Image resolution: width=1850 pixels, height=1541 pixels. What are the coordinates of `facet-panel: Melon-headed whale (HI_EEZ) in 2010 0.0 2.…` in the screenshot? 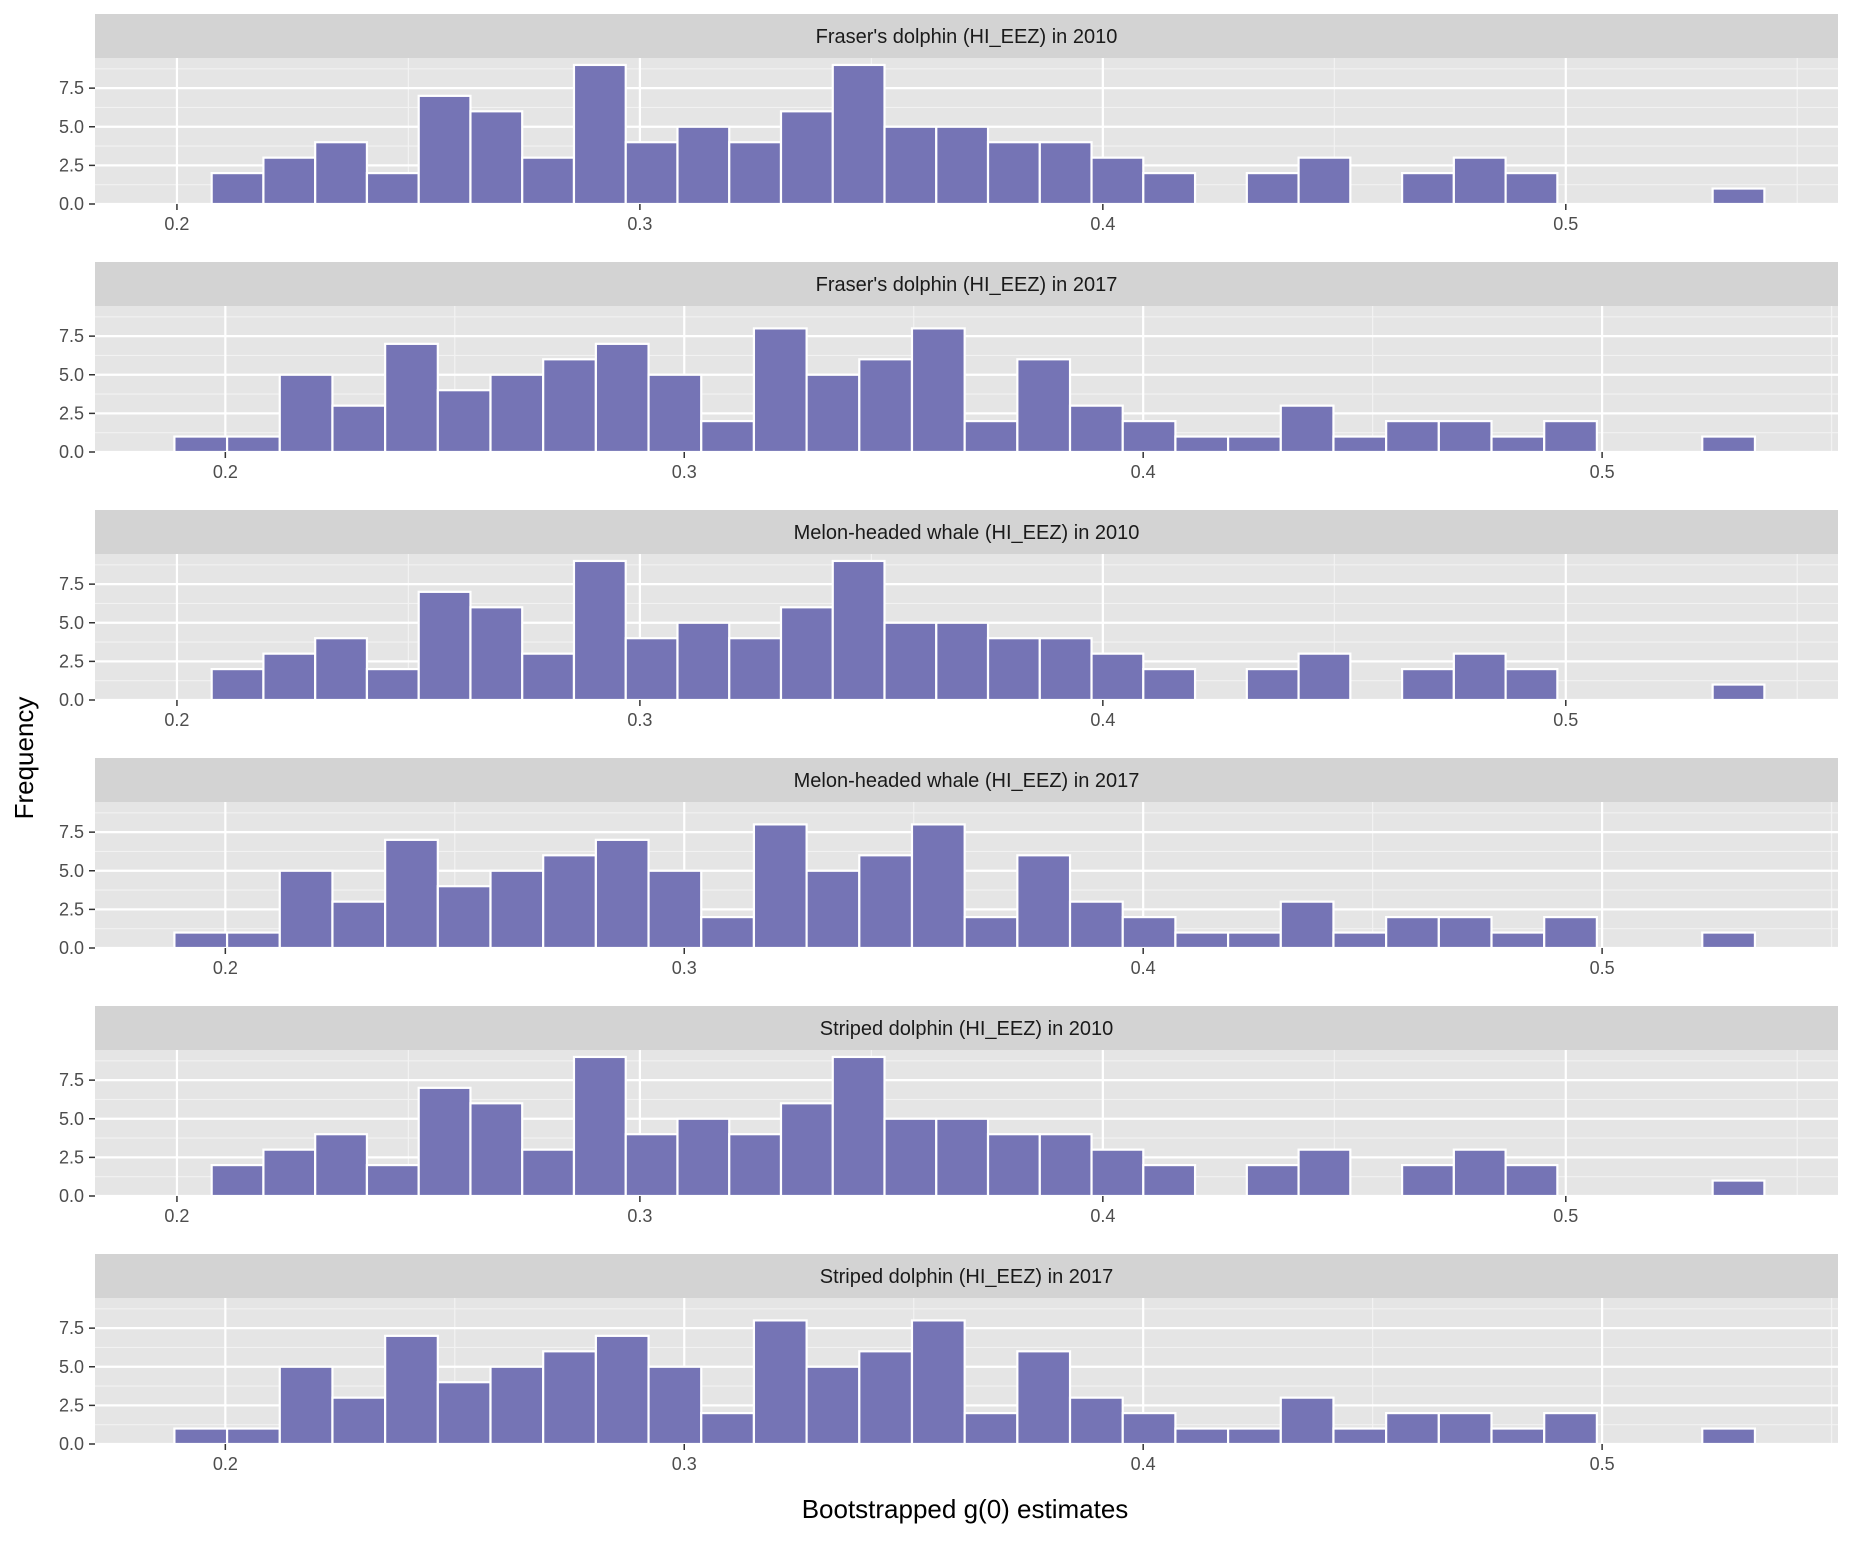 It's located at (948, 620).